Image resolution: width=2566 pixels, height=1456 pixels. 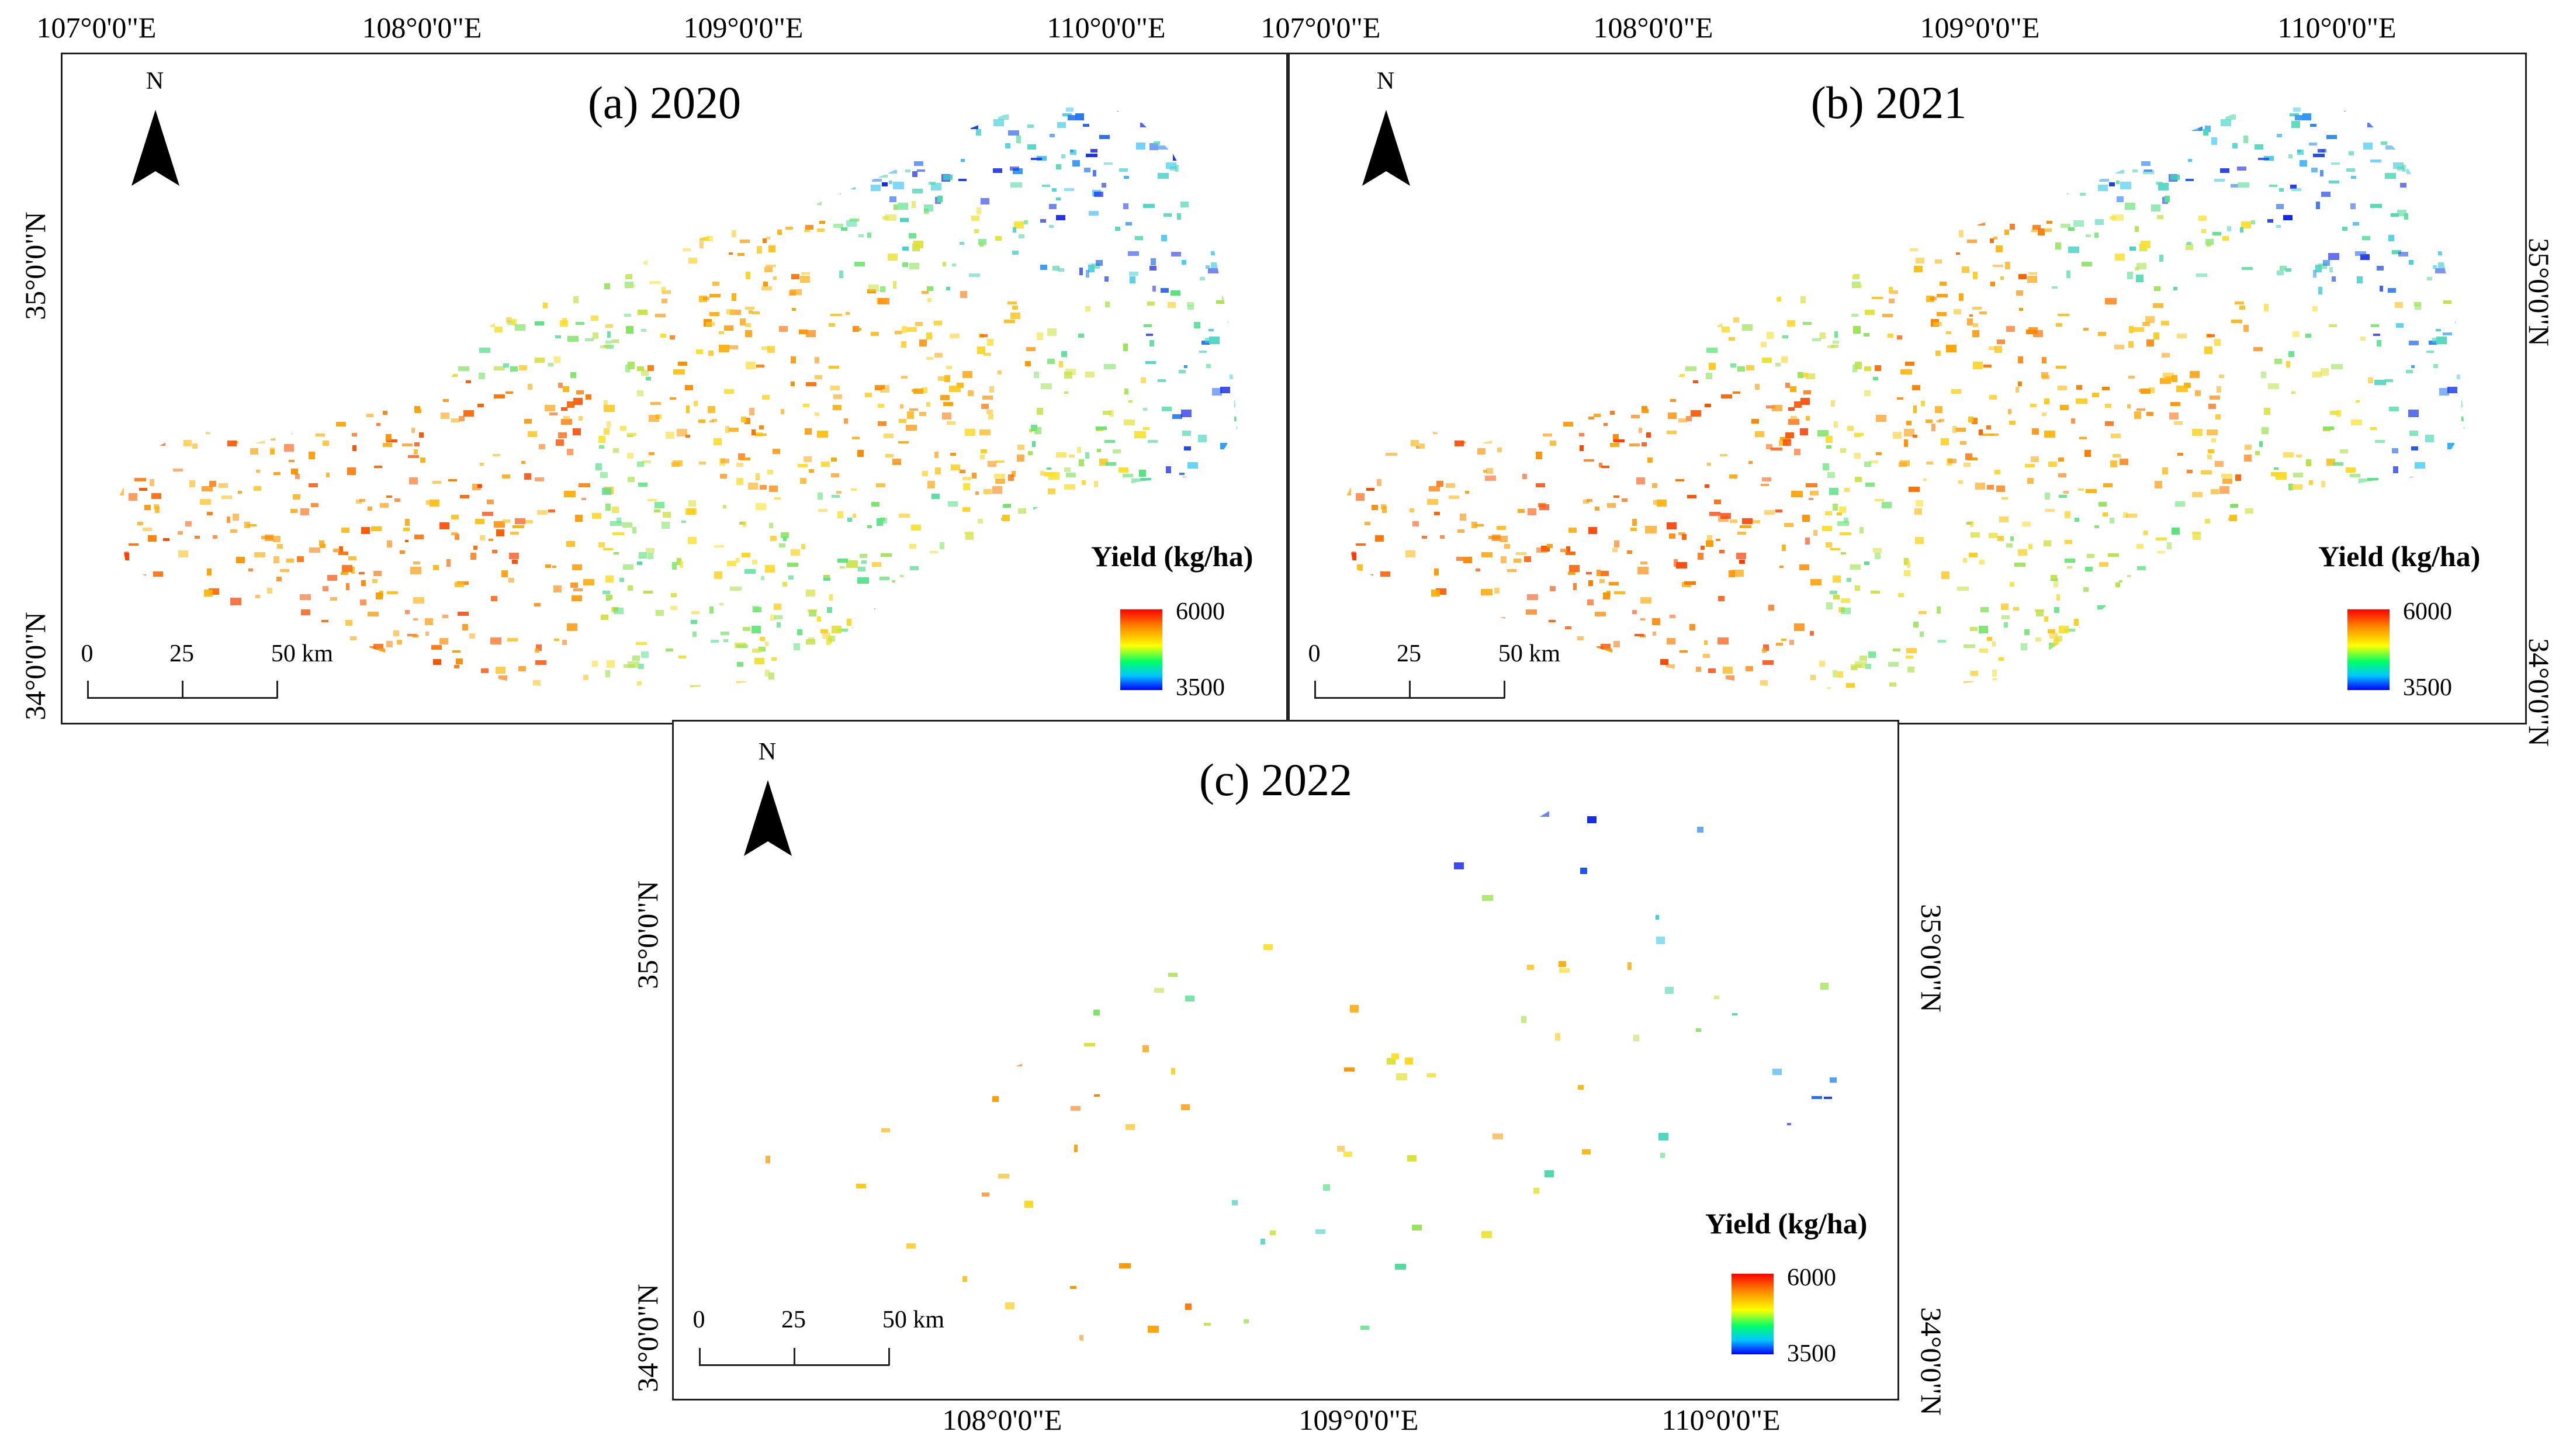 I want to click on panel-title: (b) 2021, so click(x=1888, y=102).